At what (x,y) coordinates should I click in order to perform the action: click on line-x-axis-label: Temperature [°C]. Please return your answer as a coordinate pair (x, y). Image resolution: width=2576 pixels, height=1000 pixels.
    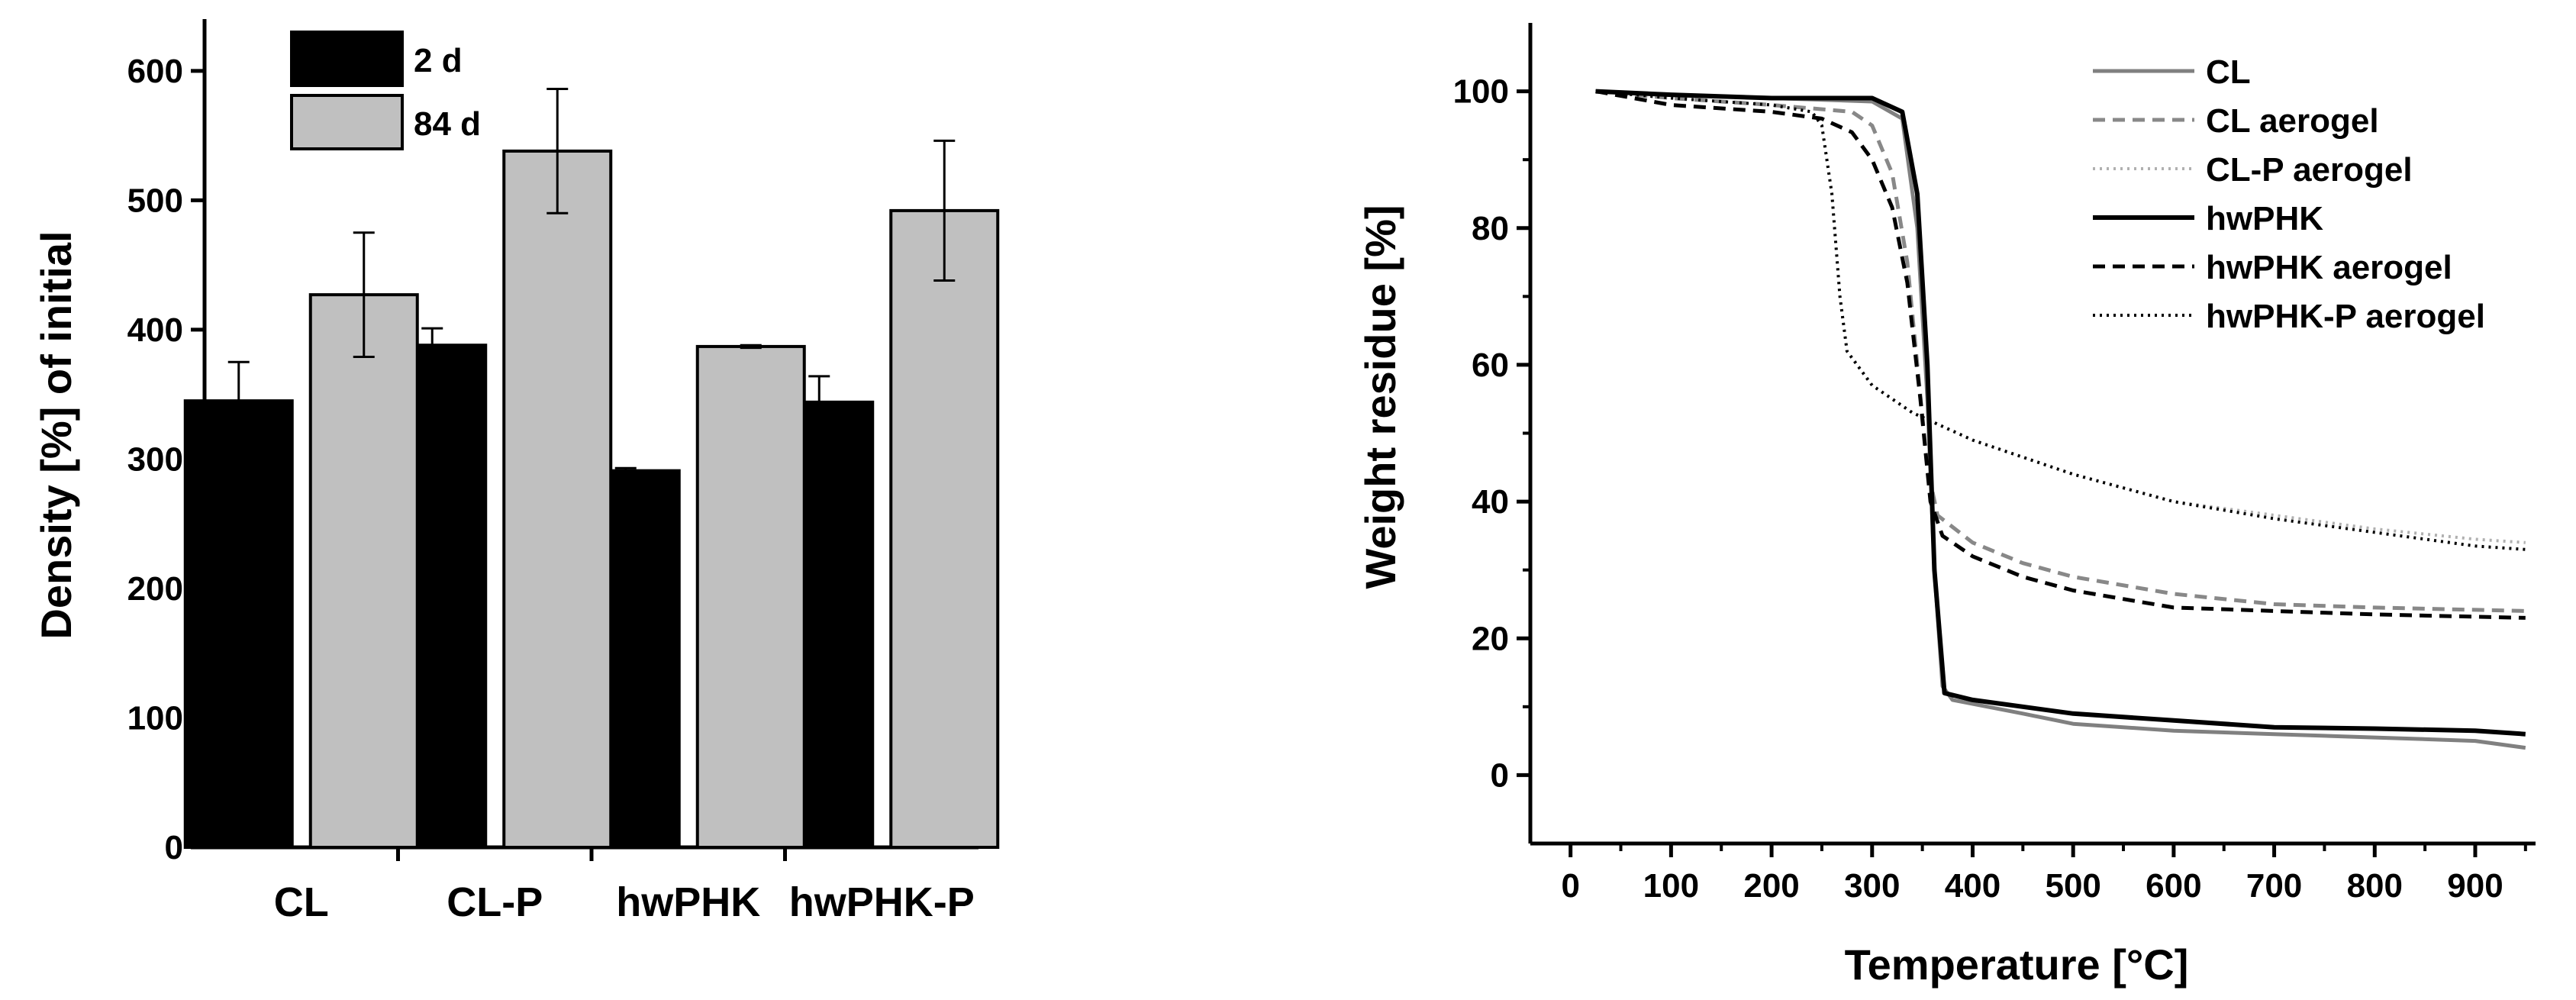
    Looking at the image, I should click on (2017, 965).